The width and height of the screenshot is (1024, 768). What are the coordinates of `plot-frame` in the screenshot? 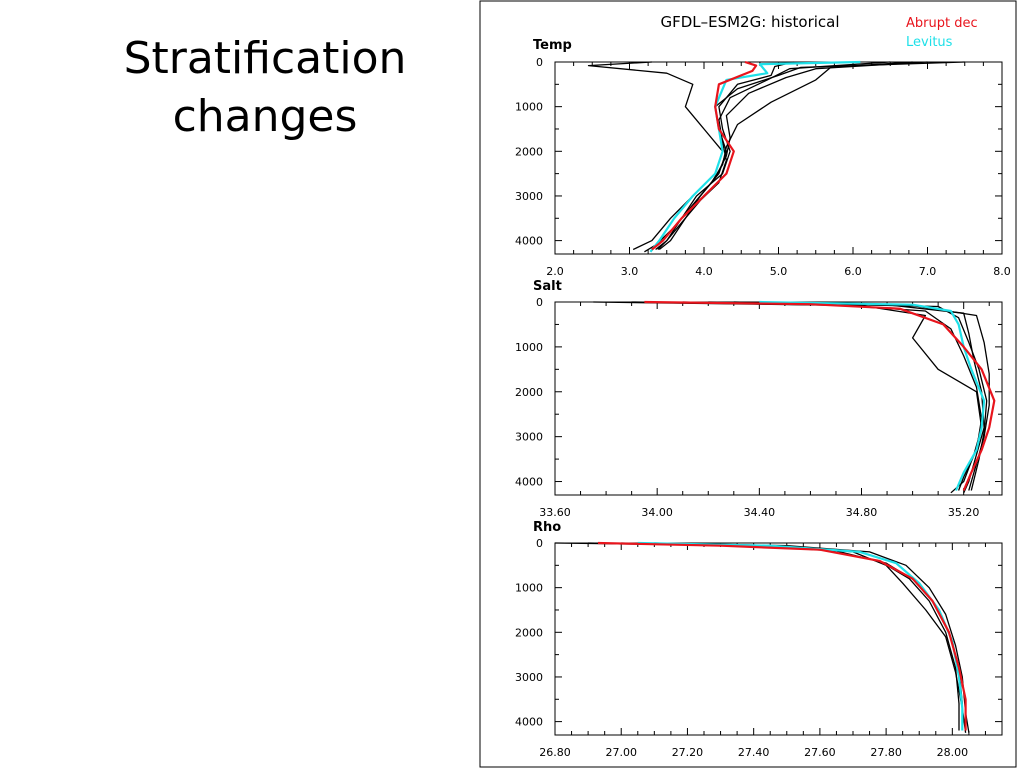 It's located at (778, 639).